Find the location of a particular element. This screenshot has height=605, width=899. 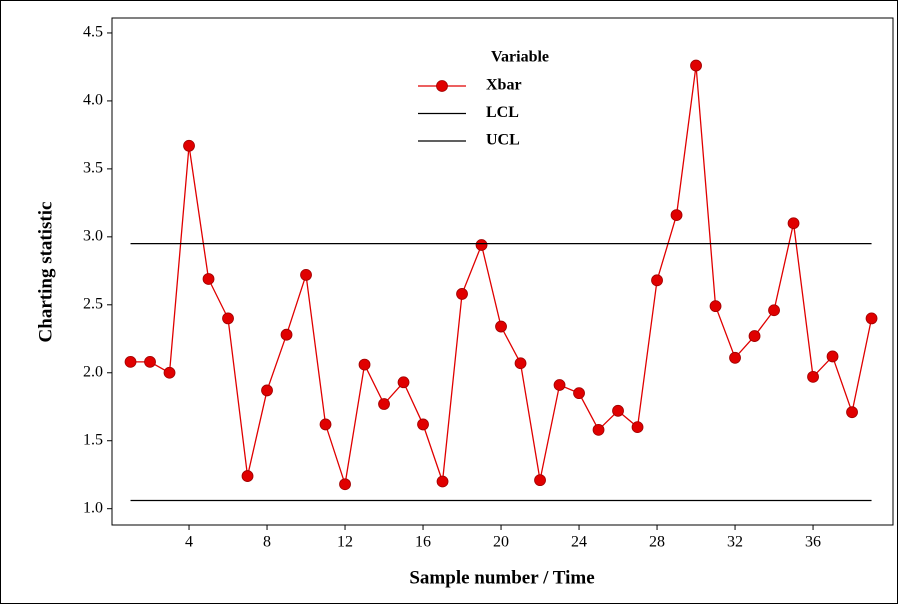

legend-label: Xbar is located at coordinates (504, 85).